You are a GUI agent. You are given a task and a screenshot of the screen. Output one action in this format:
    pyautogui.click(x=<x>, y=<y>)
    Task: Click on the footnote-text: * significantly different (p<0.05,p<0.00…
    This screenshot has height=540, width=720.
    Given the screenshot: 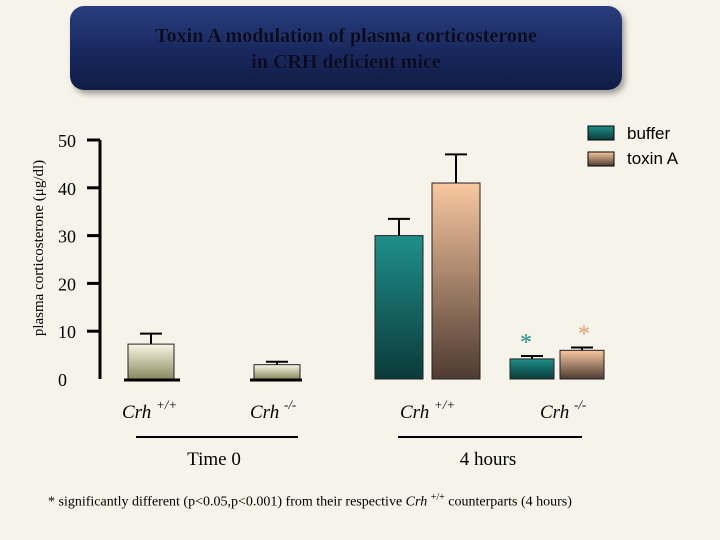 What is the action you would take?
    pyautogui.click(x=227, y=502)
    